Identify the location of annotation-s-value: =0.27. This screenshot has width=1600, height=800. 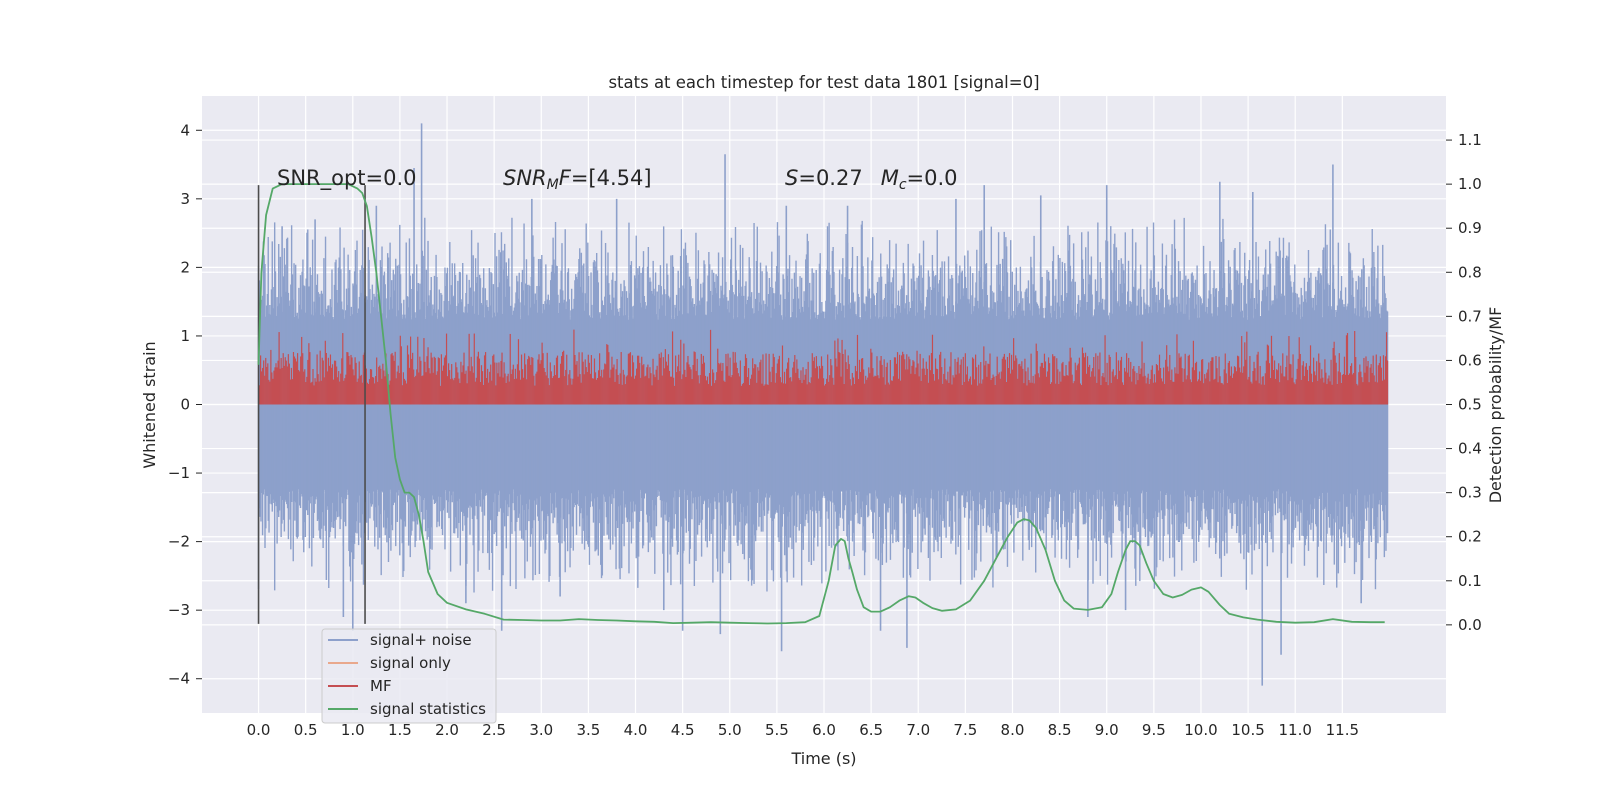
(830, 178).